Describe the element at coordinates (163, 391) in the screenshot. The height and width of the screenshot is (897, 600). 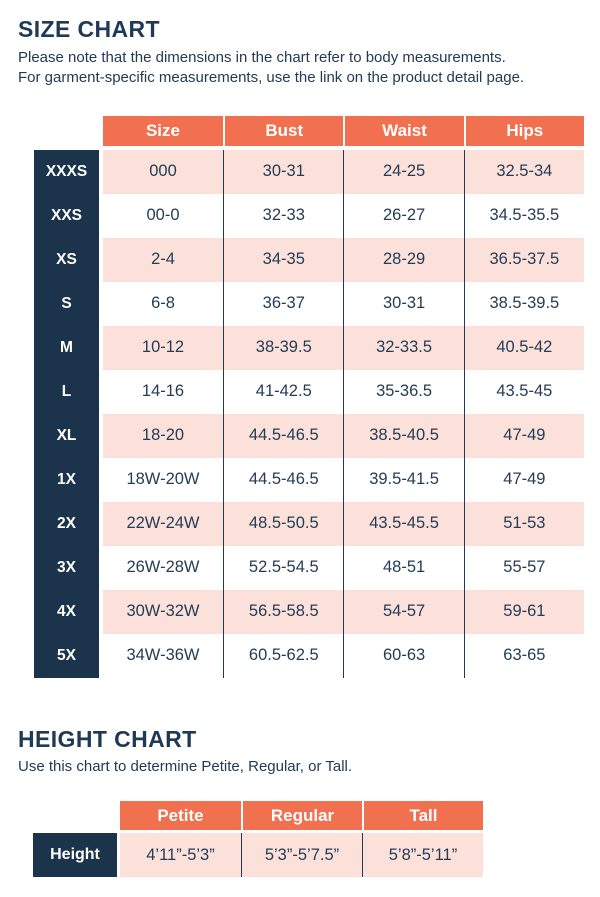
I see `size-cell: 14-16` at that location.